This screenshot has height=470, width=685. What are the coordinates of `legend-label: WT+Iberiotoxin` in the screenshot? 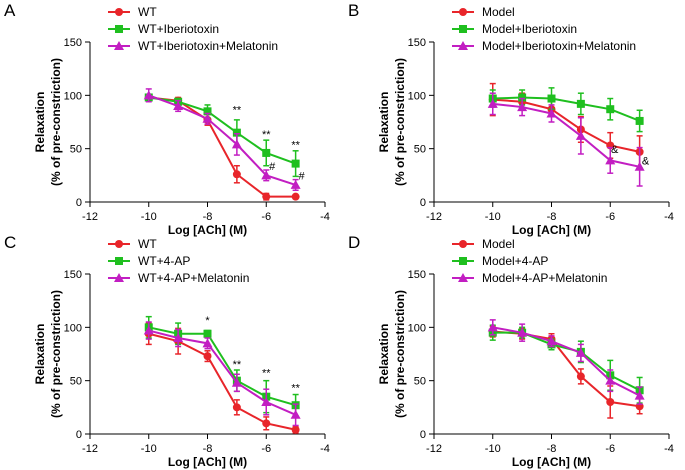 It's located at (178, 29).